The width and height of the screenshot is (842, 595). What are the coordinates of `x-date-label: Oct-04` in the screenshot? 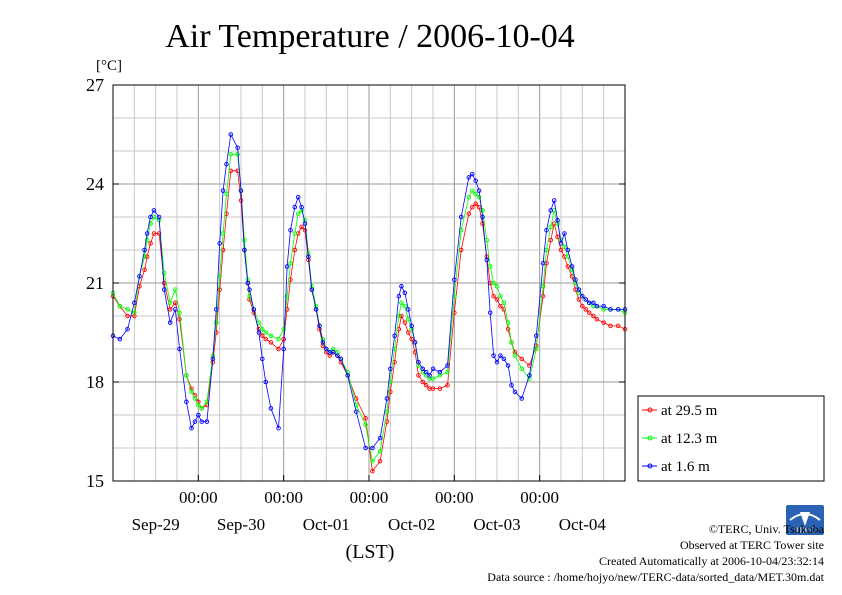 It's located at (583, 524).